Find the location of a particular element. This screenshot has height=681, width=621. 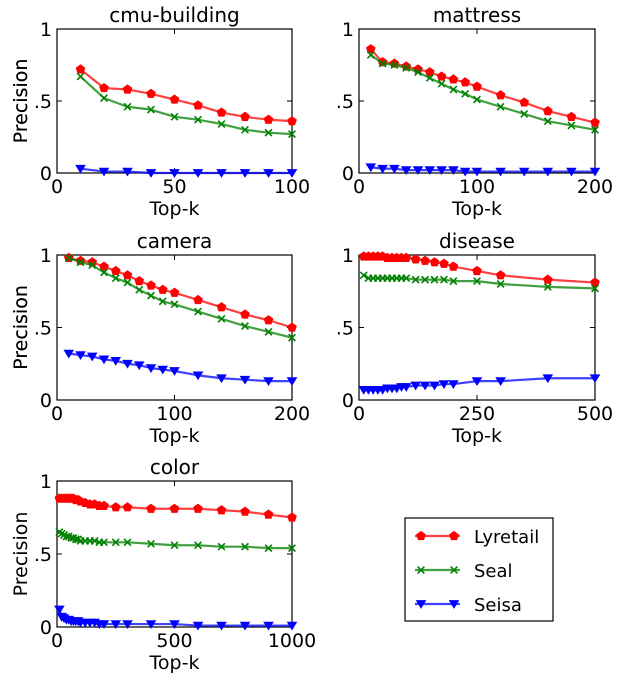

x-tick-label: 50 is located at coordinates (174, 187).